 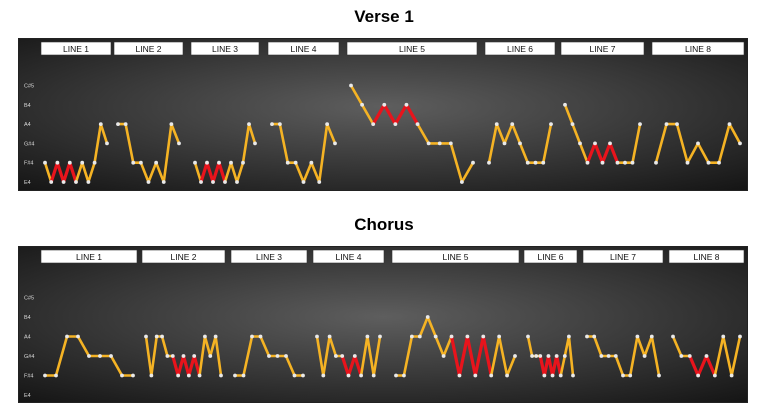 What do you see at coordinates (698, 49) in the screenshot?
I see `line-header-label: LINE 8` at bounding box center [698, 49].